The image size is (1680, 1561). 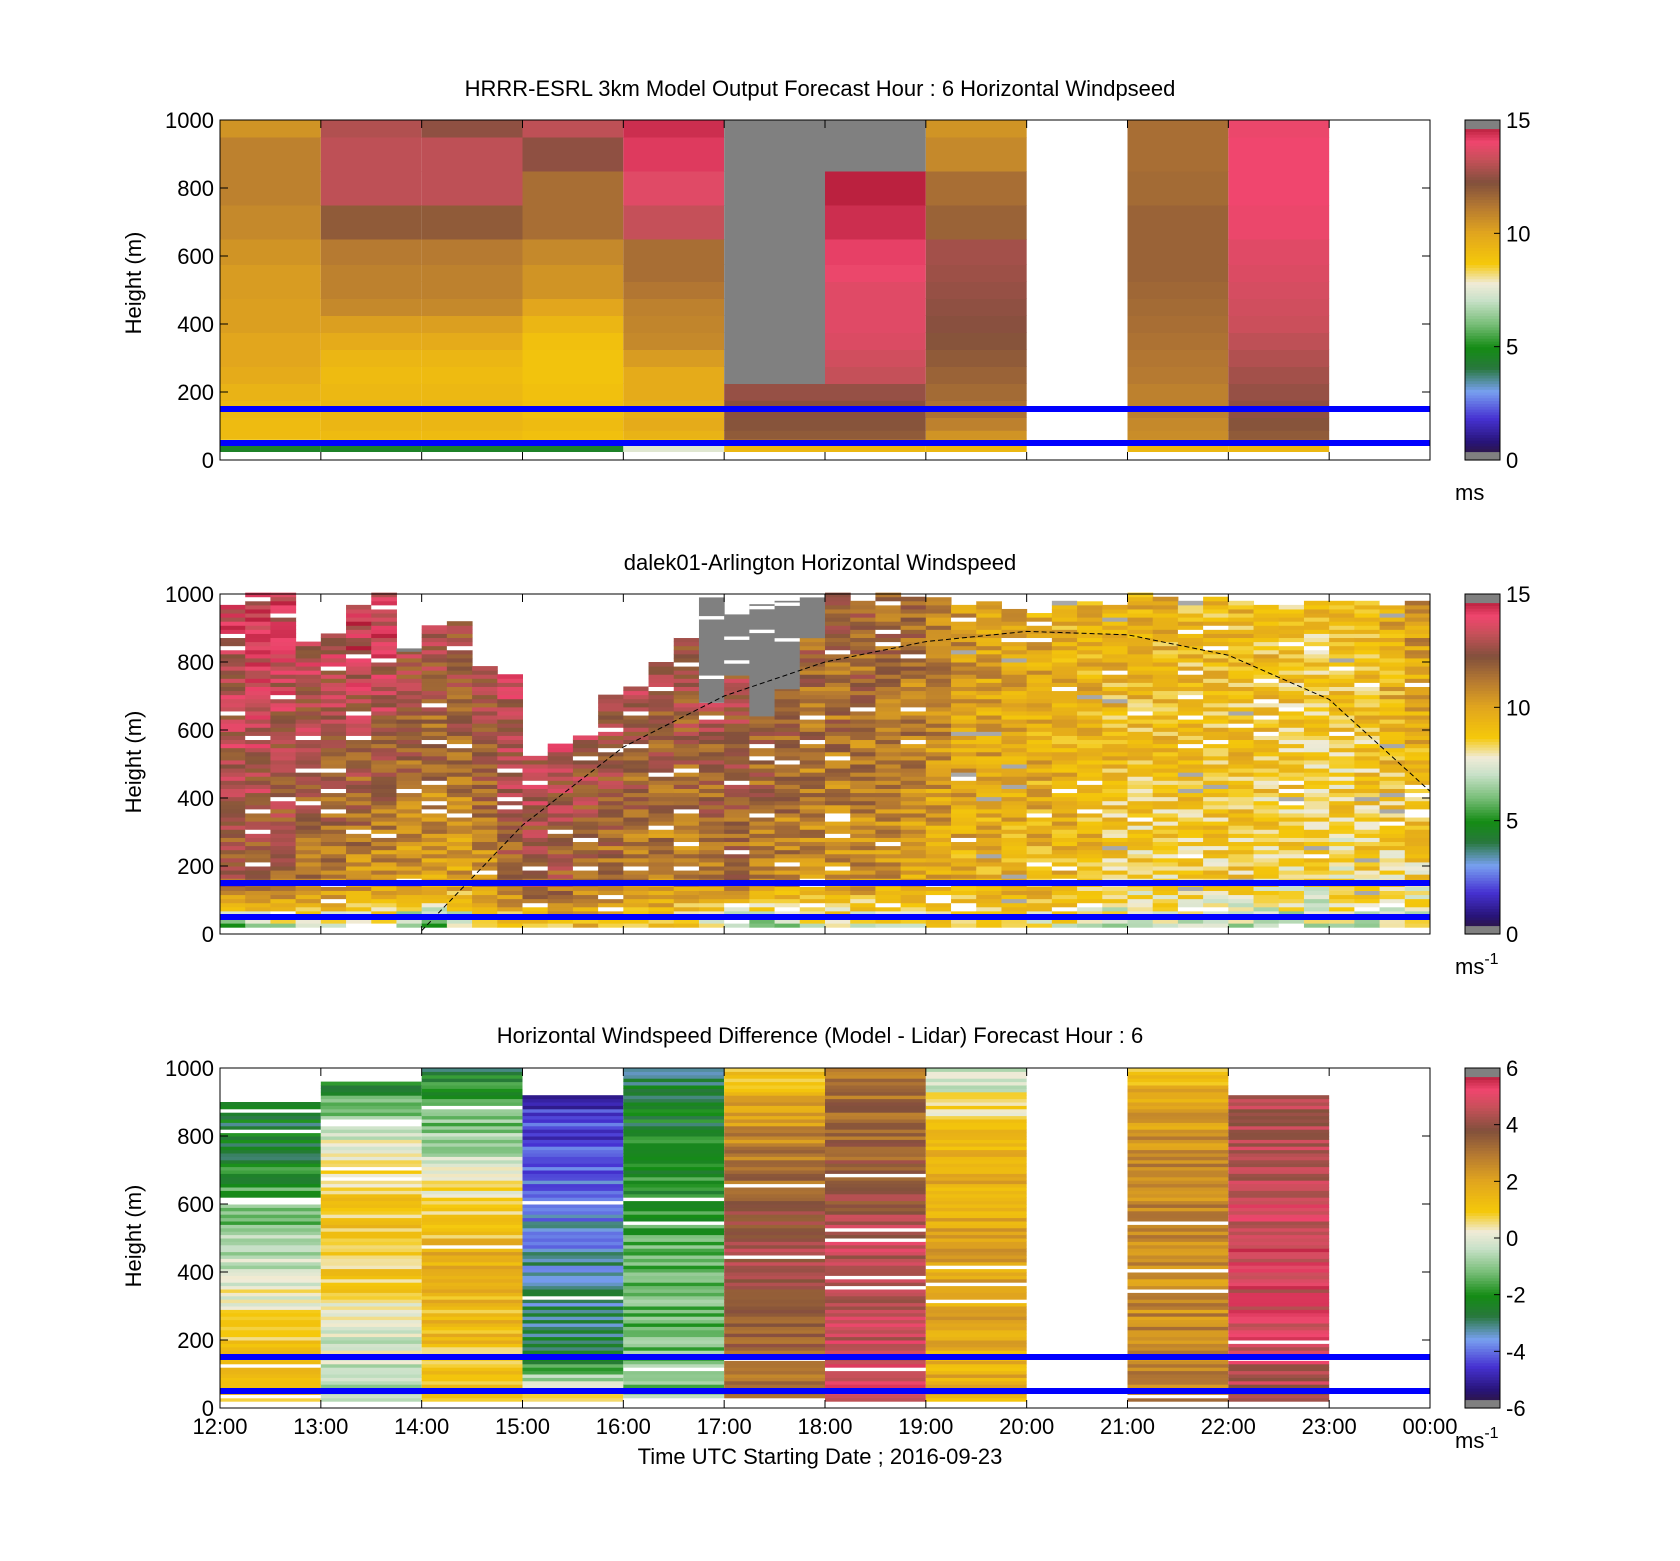 I want to click on colorbar-tick-label: 5, so click(x=1512, y=821).